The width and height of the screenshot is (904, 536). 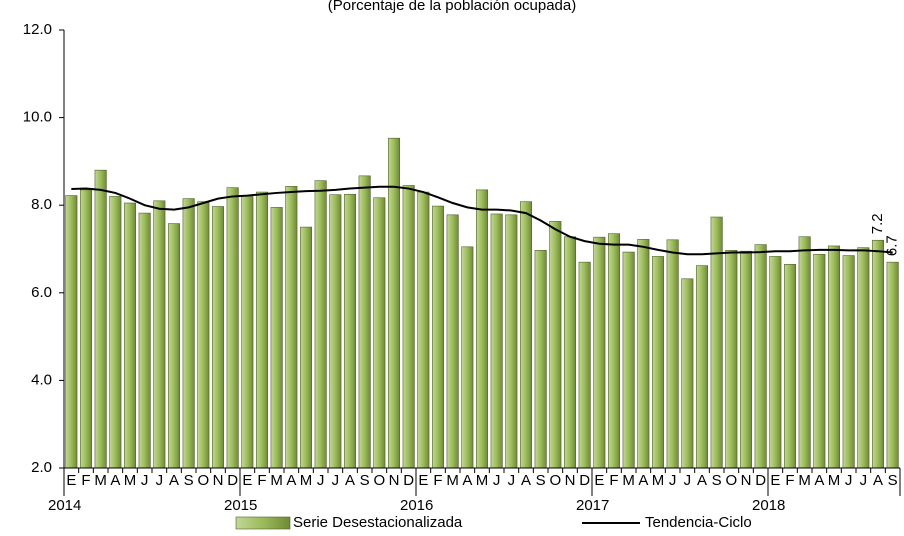 I want to click on year-label: 2016, so click(x=416, y=505).